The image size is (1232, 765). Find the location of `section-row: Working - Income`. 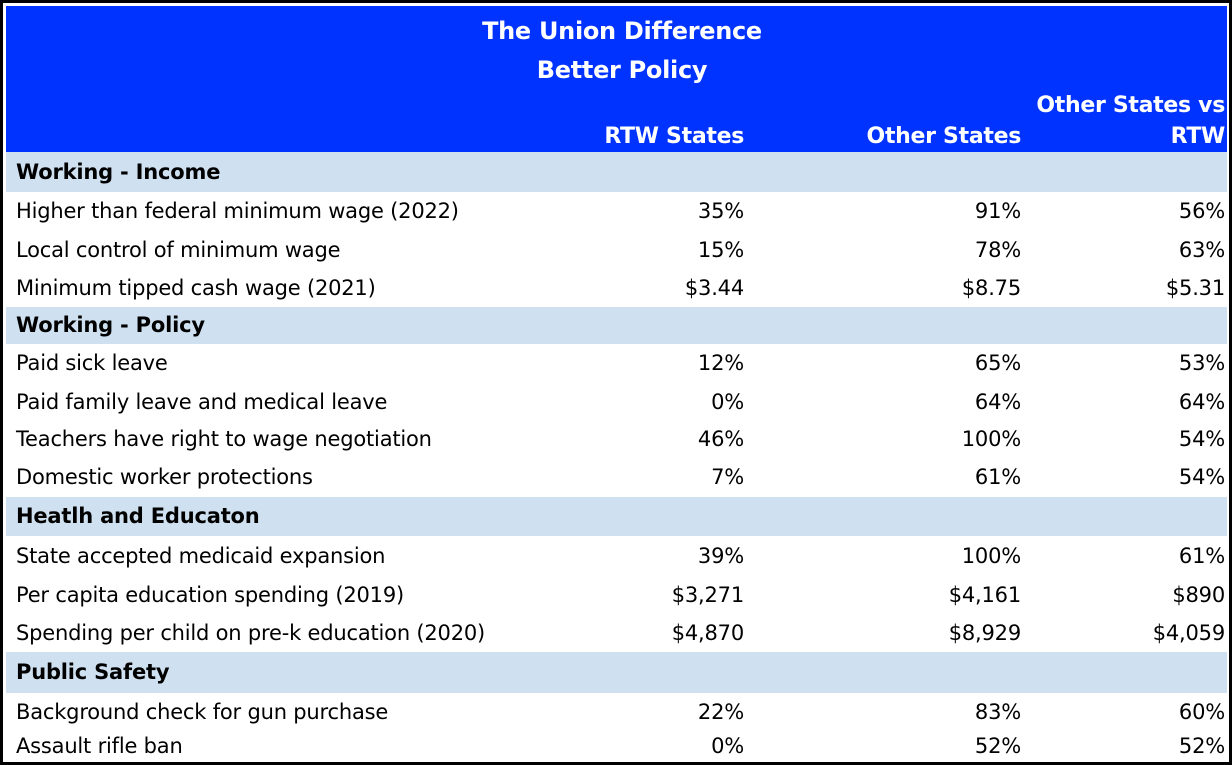

section-row: Working - Income is located at coordinates (616, 172).